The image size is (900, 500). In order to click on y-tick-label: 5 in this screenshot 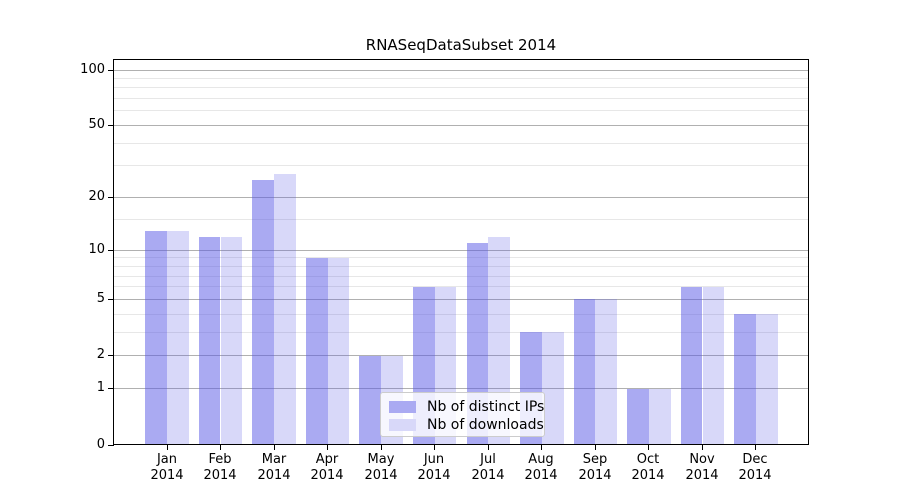, I will do `click(100, 298)`.